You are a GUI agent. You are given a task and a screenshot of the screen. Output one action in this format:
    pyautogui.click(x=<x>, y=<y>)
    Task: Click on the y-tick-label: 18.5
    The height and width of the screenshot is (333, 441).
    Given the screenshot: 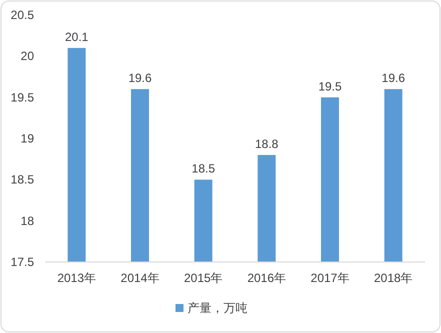 What is the action you would take?
    pyautogui.click(x=22, y=179)
    